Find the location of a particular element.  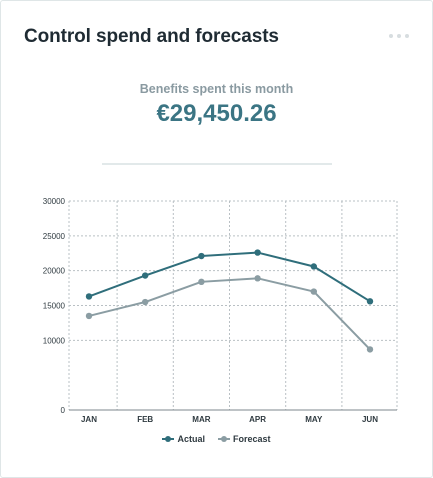

y-tick-label: 25000 is located at coordinates (54, 236).